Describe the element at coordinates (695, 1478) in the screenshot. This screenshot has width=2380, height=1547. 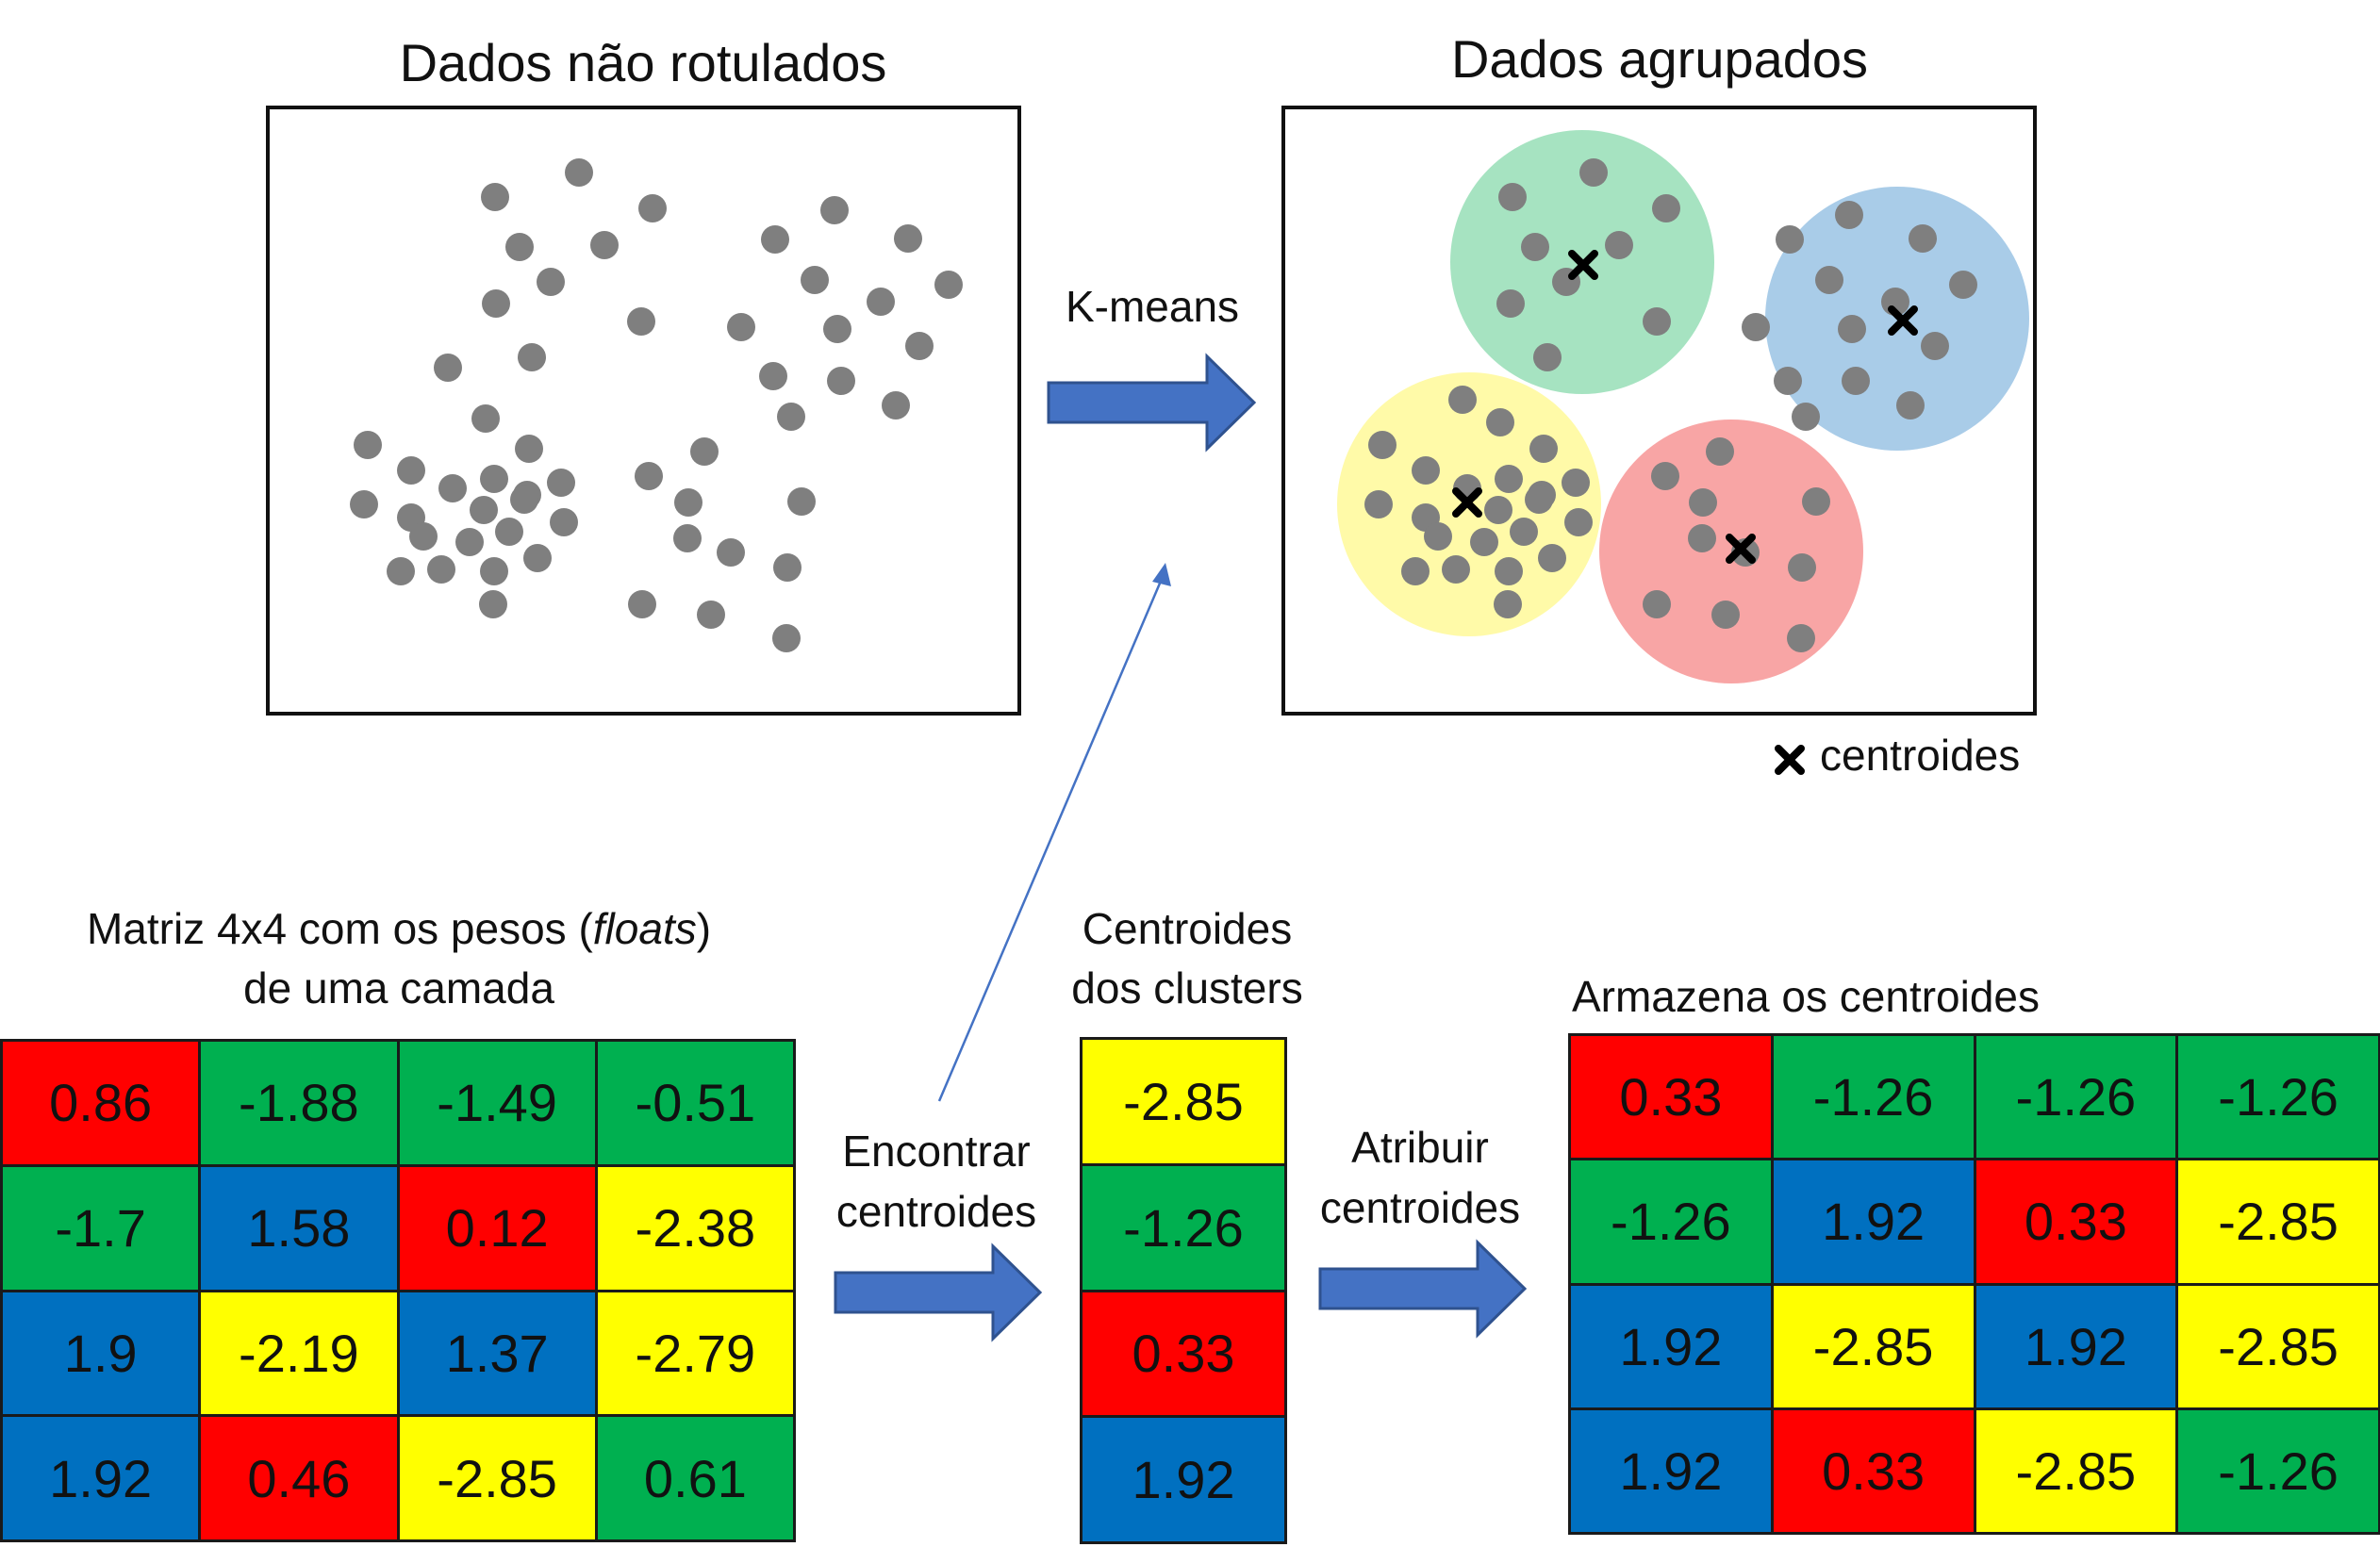
I see `weight-cell: 0.61` at that location.